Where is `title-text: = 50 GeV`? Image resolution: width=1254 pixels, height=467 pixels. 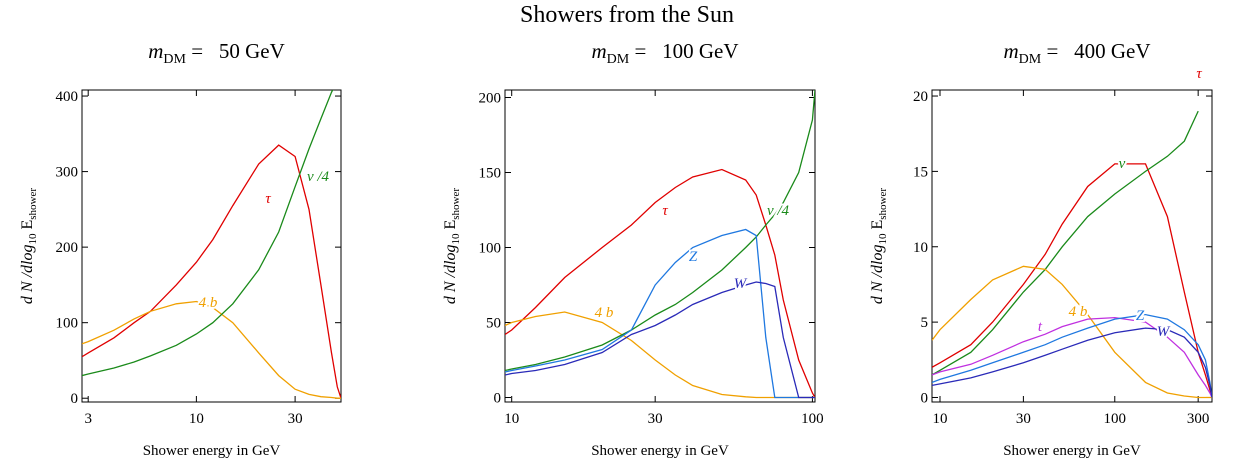 title-text: = 50 GeV is located at coordinates (235, 51).